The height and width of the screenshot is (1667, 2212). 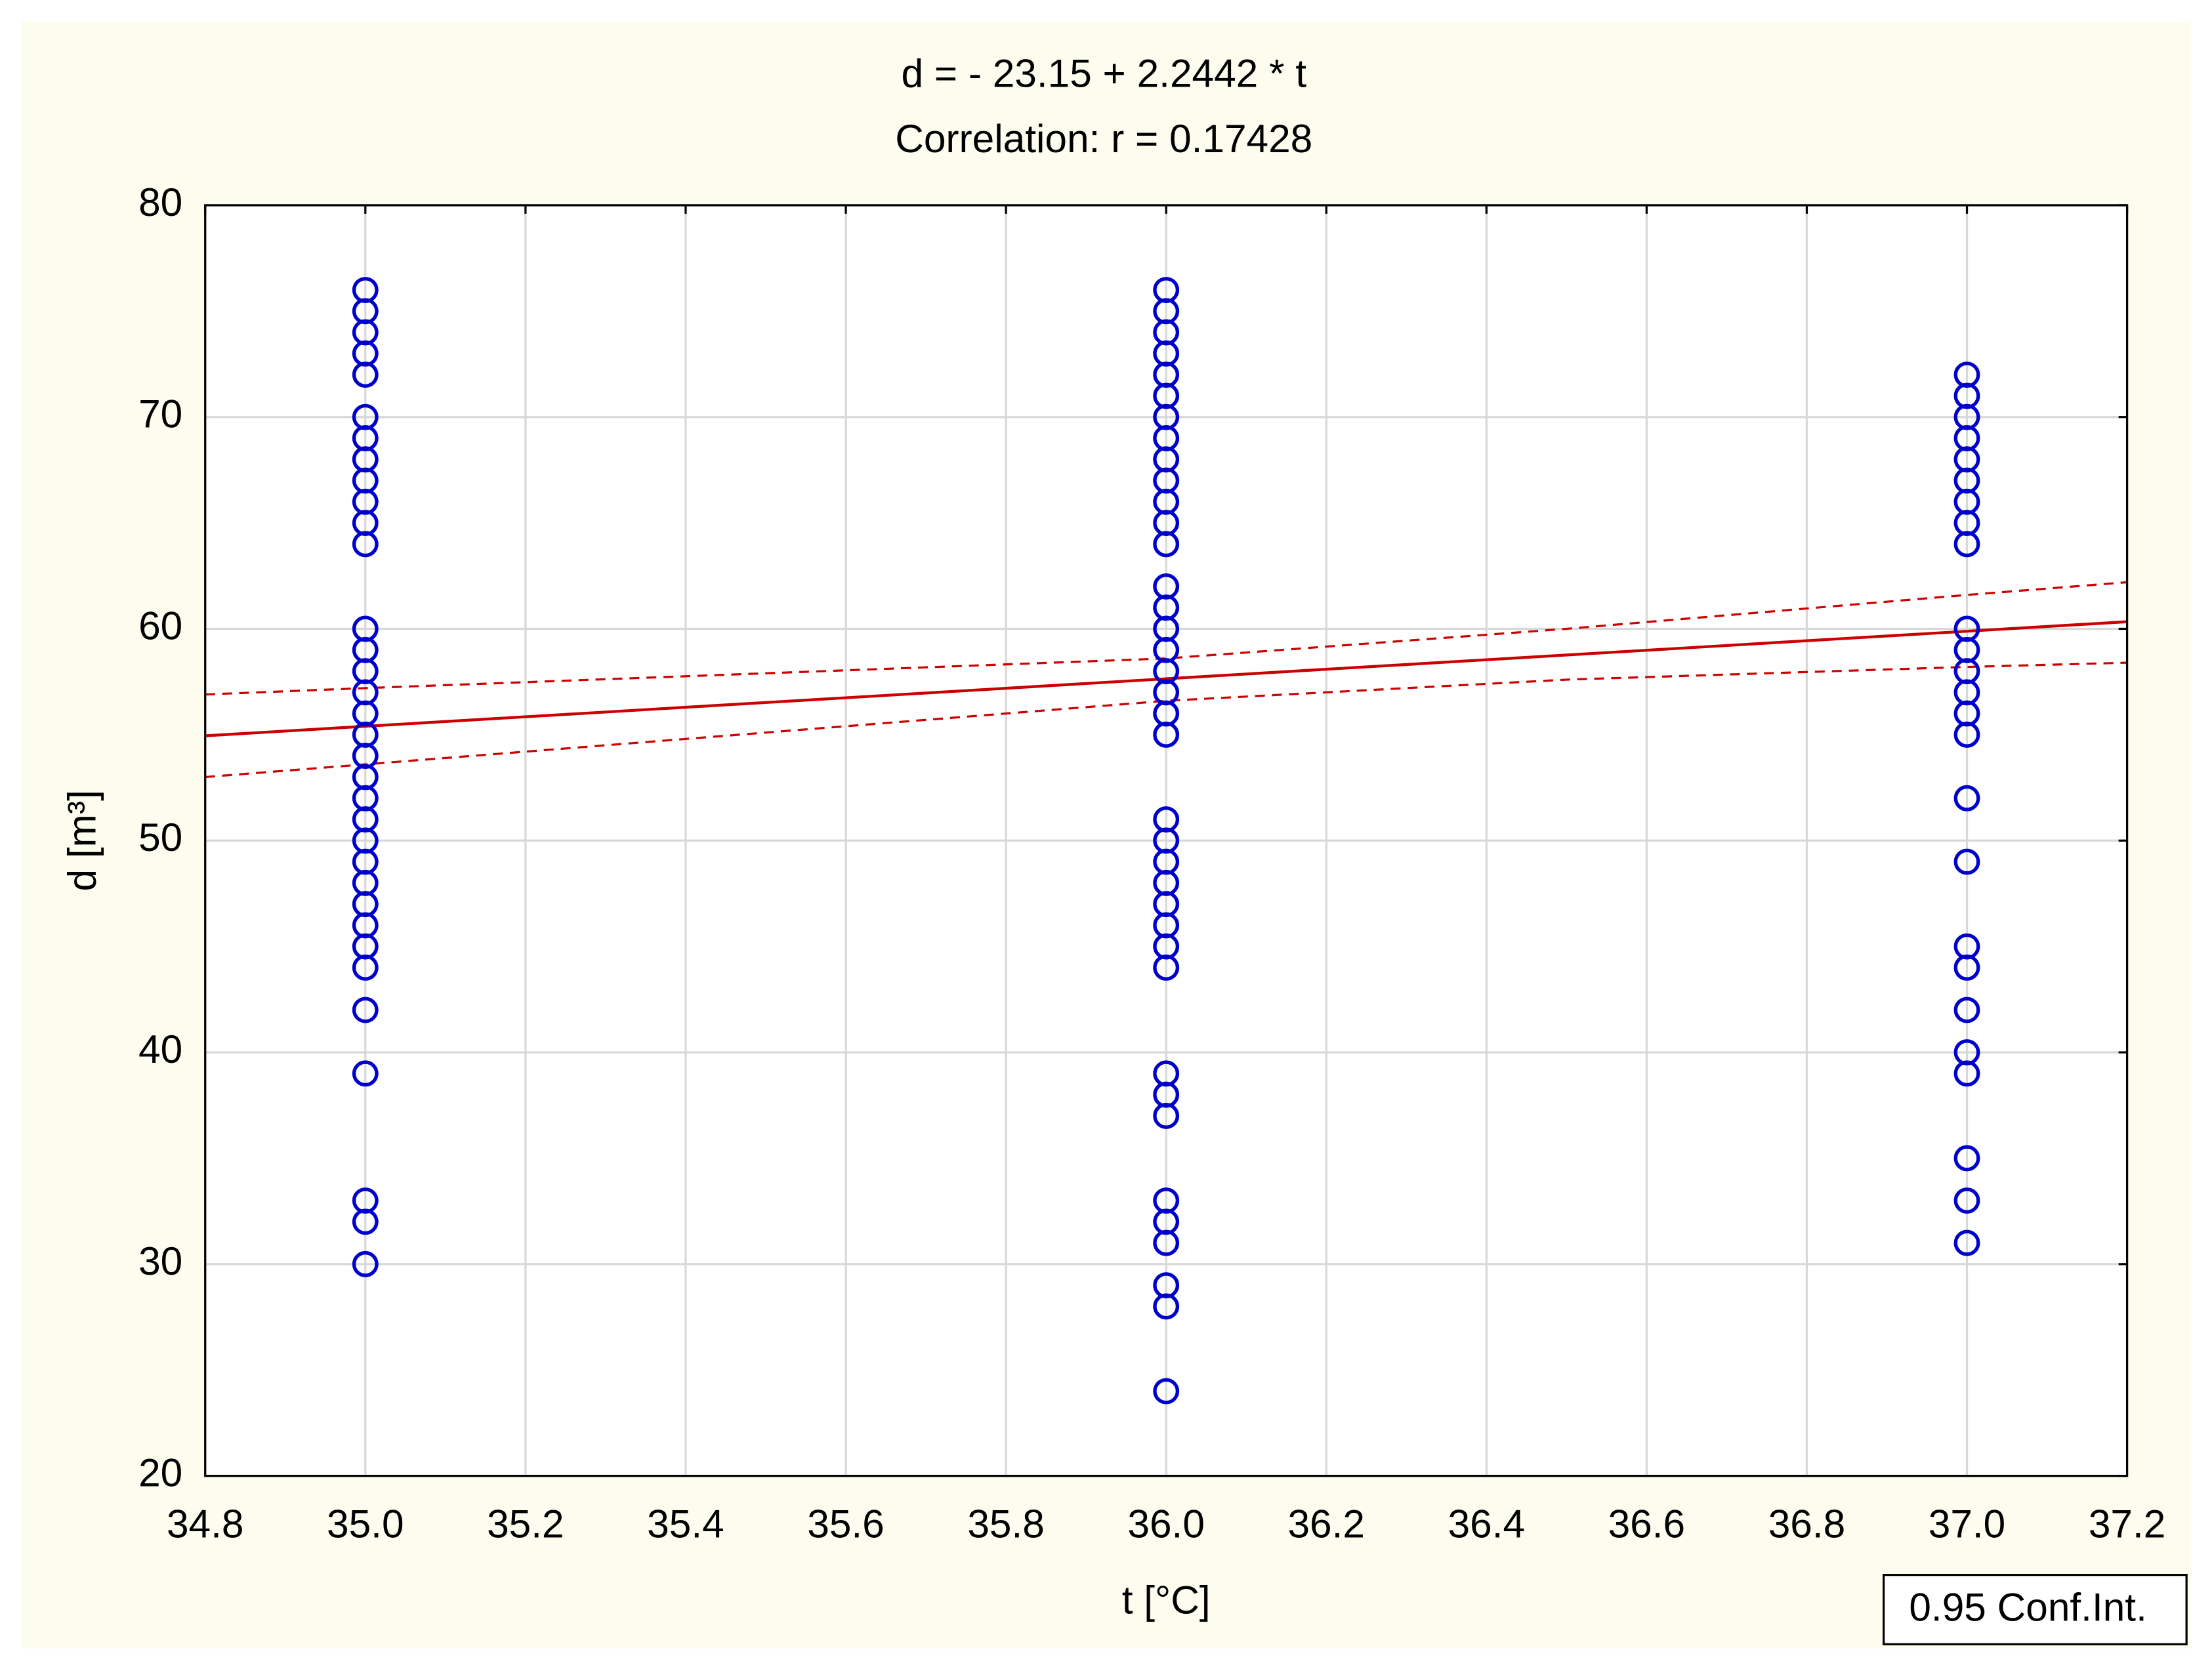 What do you see at coordinates (1647, 1524) in the screenshot?
I see `x-tick-label: 36.6` at bounding box center [1647, 1524].